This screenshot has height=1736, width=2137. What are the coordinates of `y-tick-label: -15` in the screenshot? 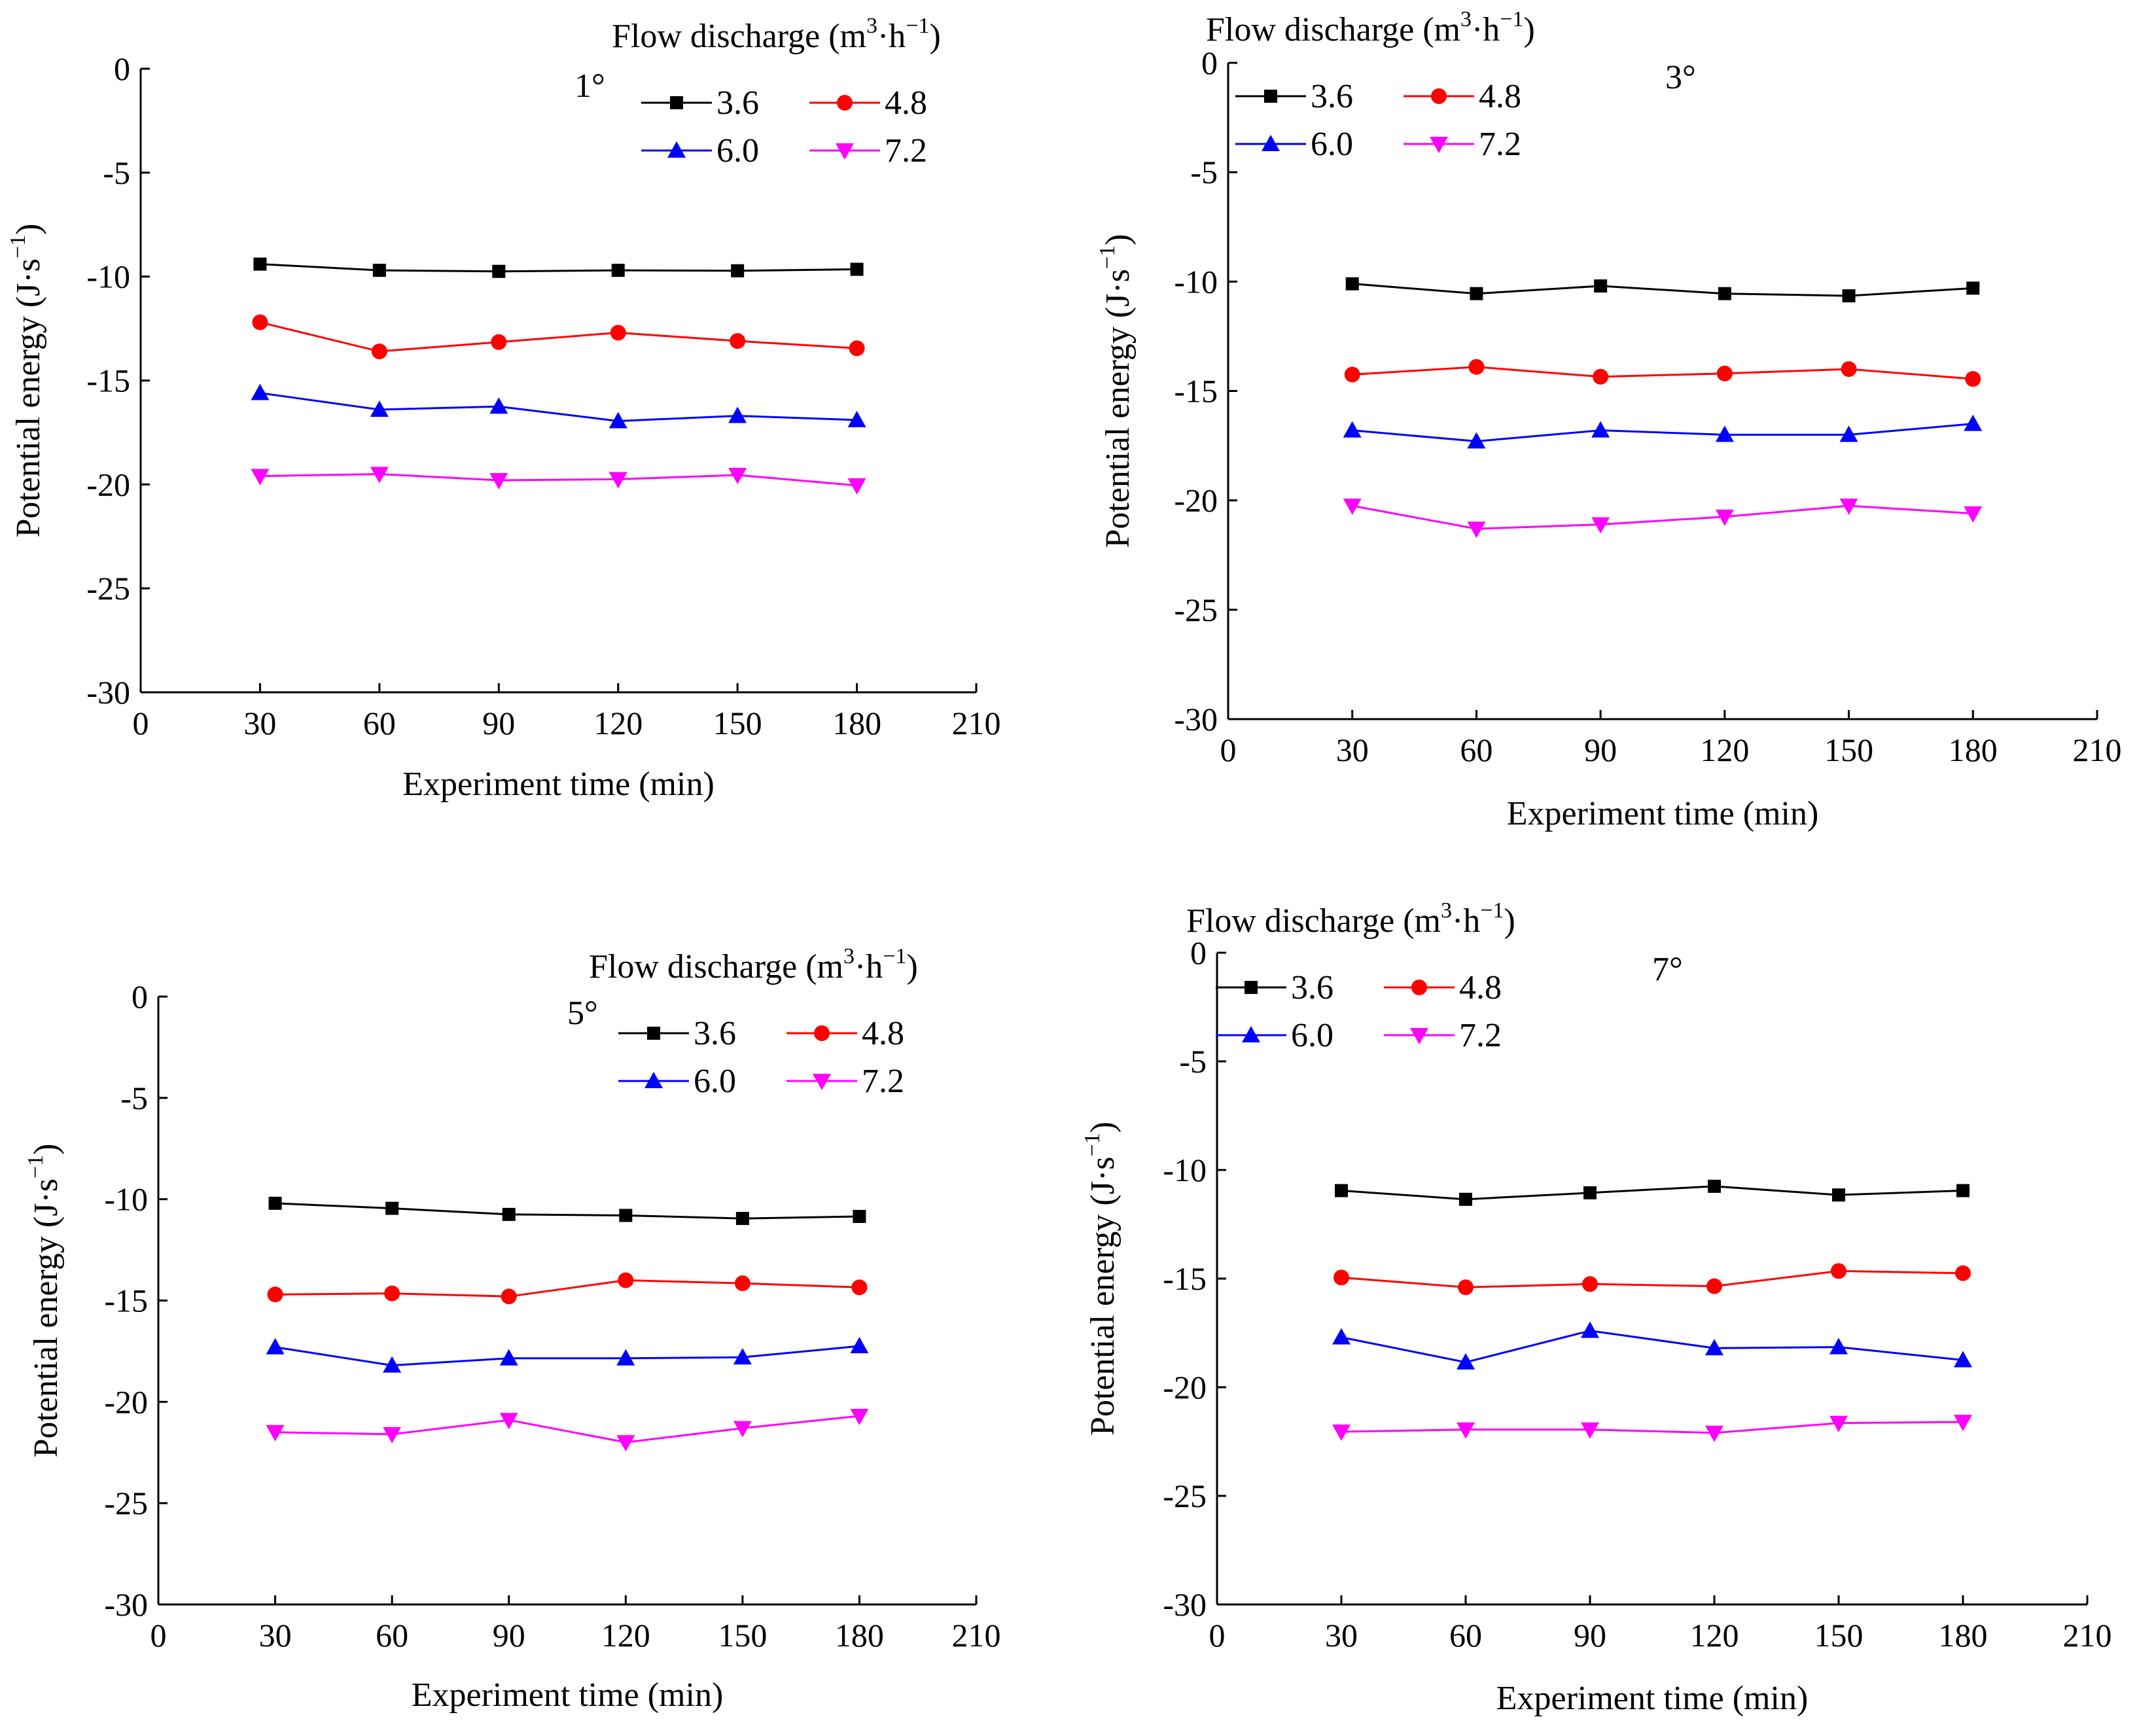 It's located at (126, 1301).